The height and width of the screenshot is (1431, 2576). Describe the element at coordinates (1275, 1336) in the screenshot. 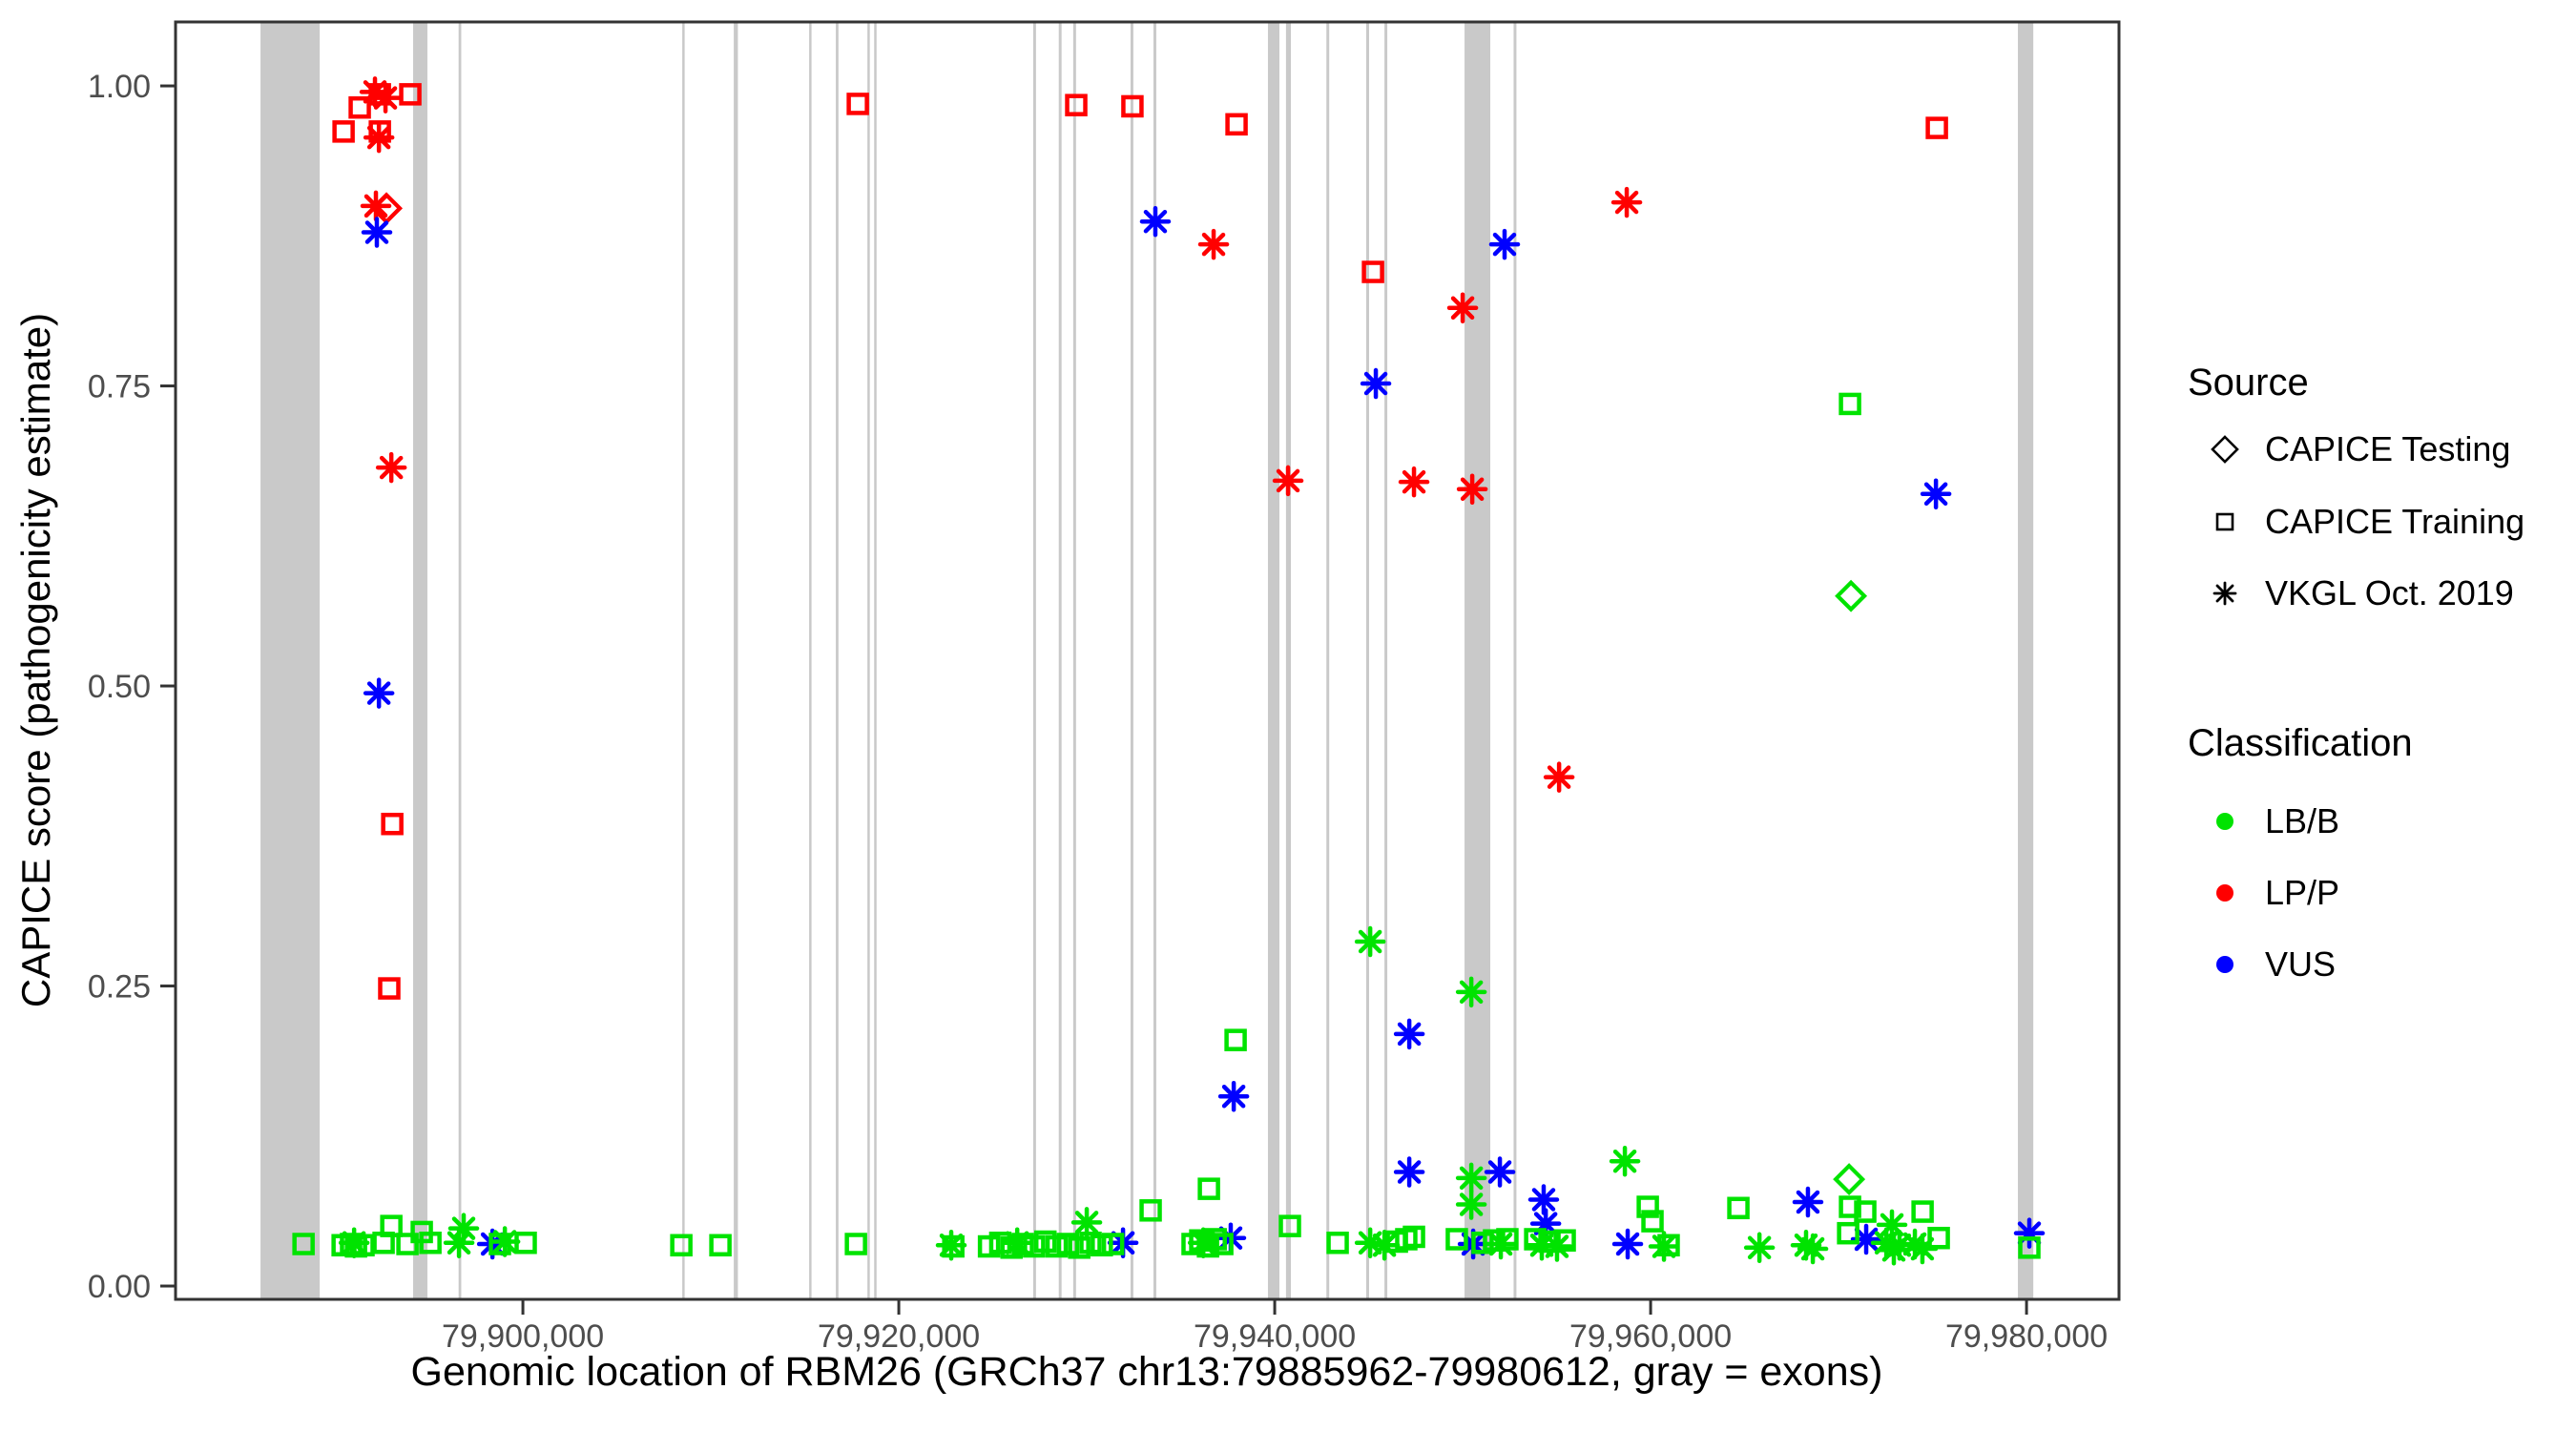

I see `x-axis-tick-label: 79,940,000` at that location.